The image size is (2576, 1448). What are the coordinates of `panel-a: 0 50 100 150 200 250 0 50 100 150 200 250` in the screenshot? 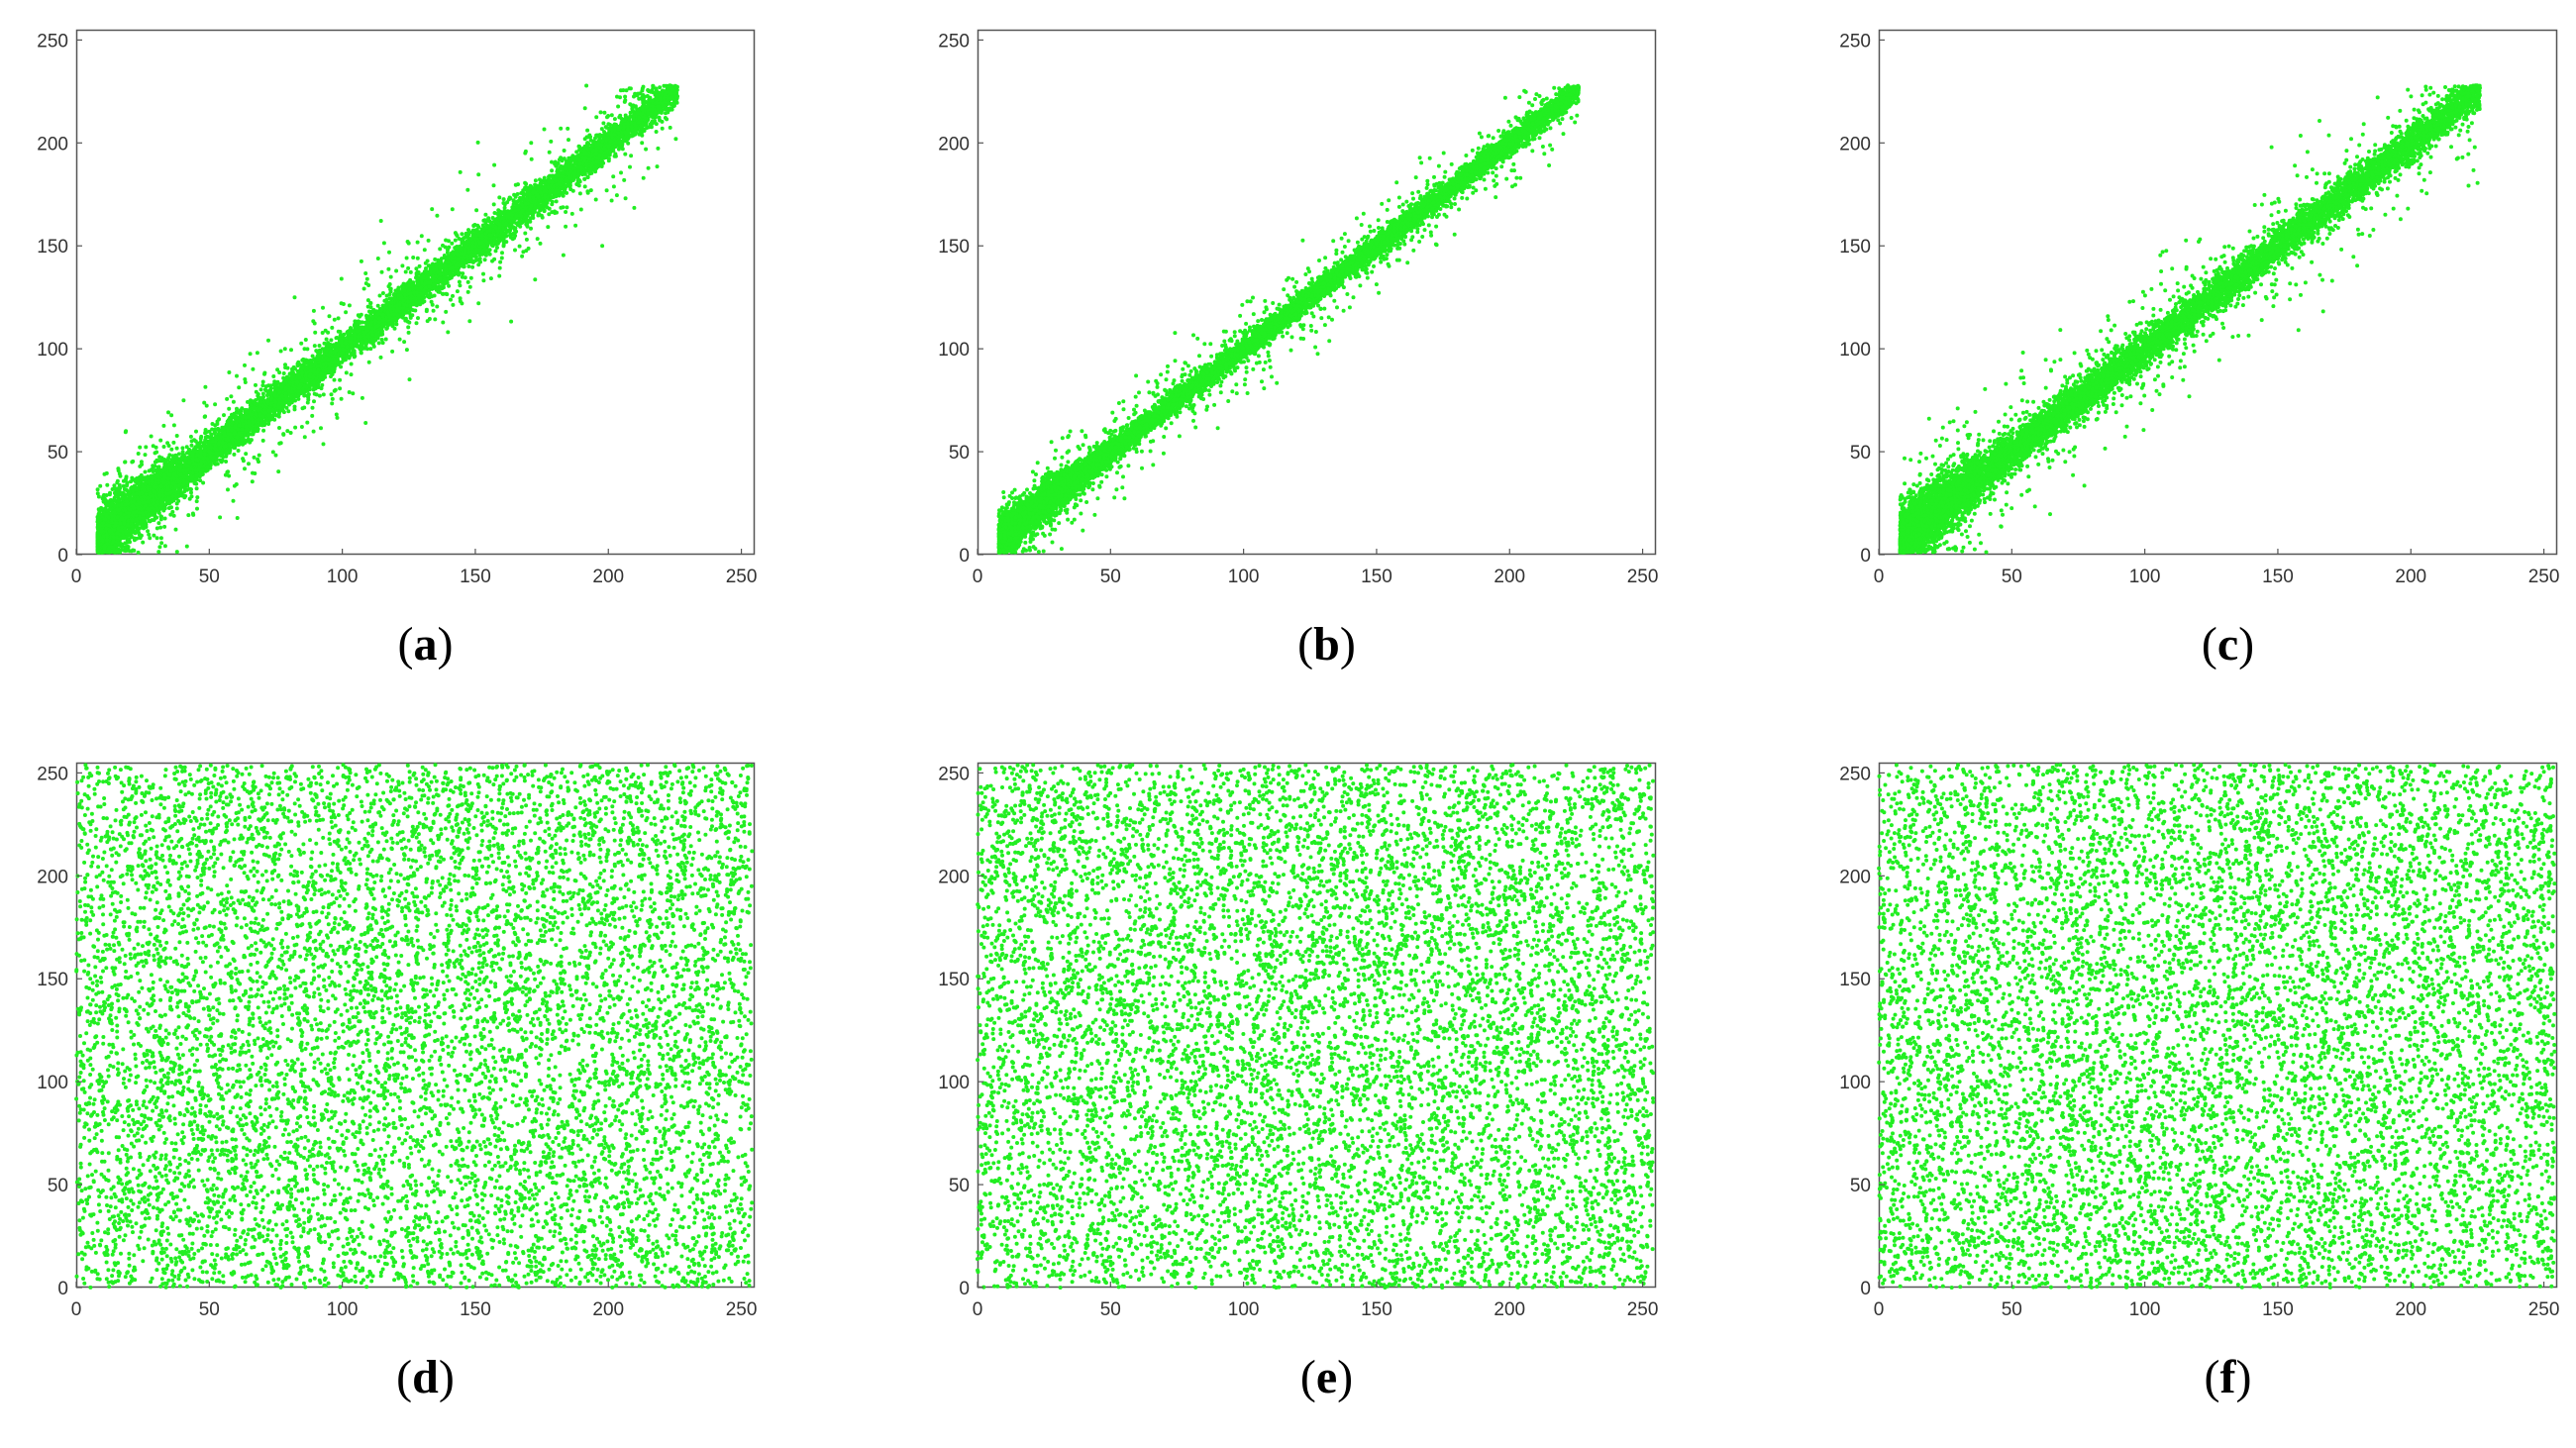 It's located at (397, 308).